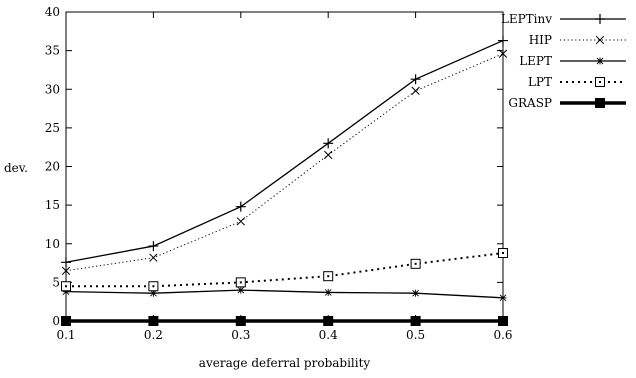  Describe the element at coordinates (502, 335) in the screenshot. I see `x-tick-label: 0.6` at that location.